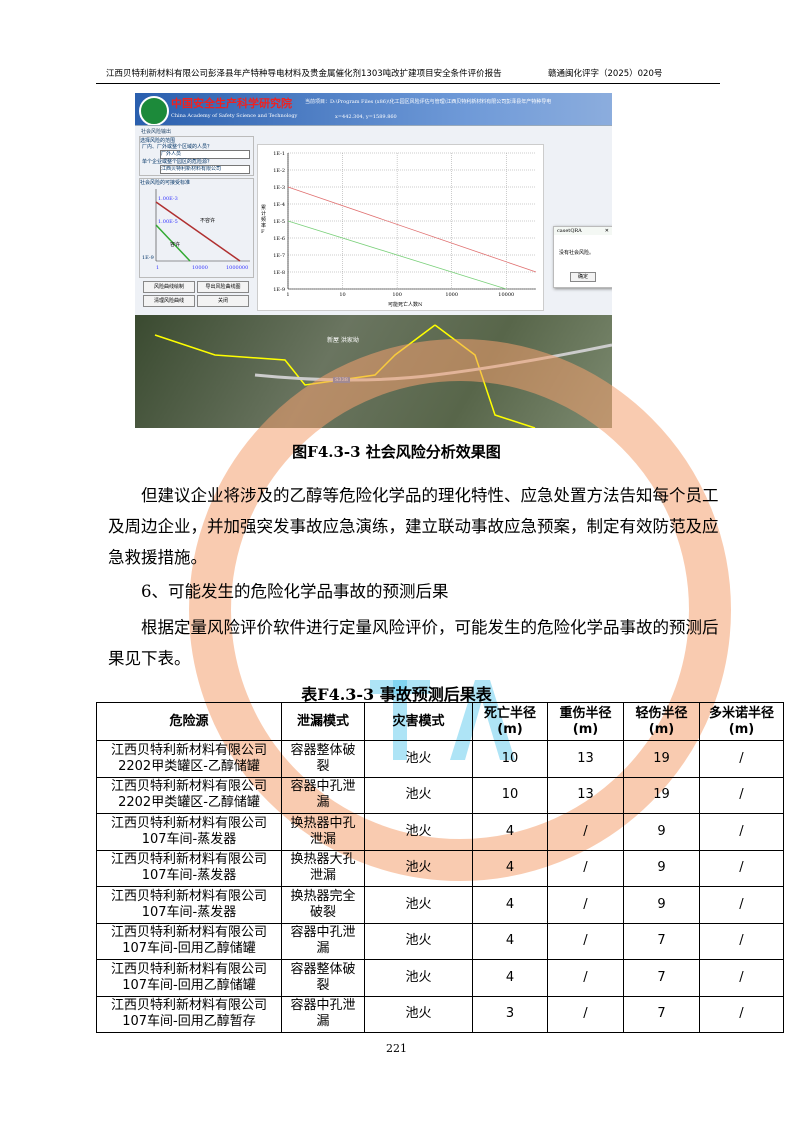 Image resolution: width=793 pixels, height=1122 pixels. I want to click on page-number: 221, so click(396, 1048).